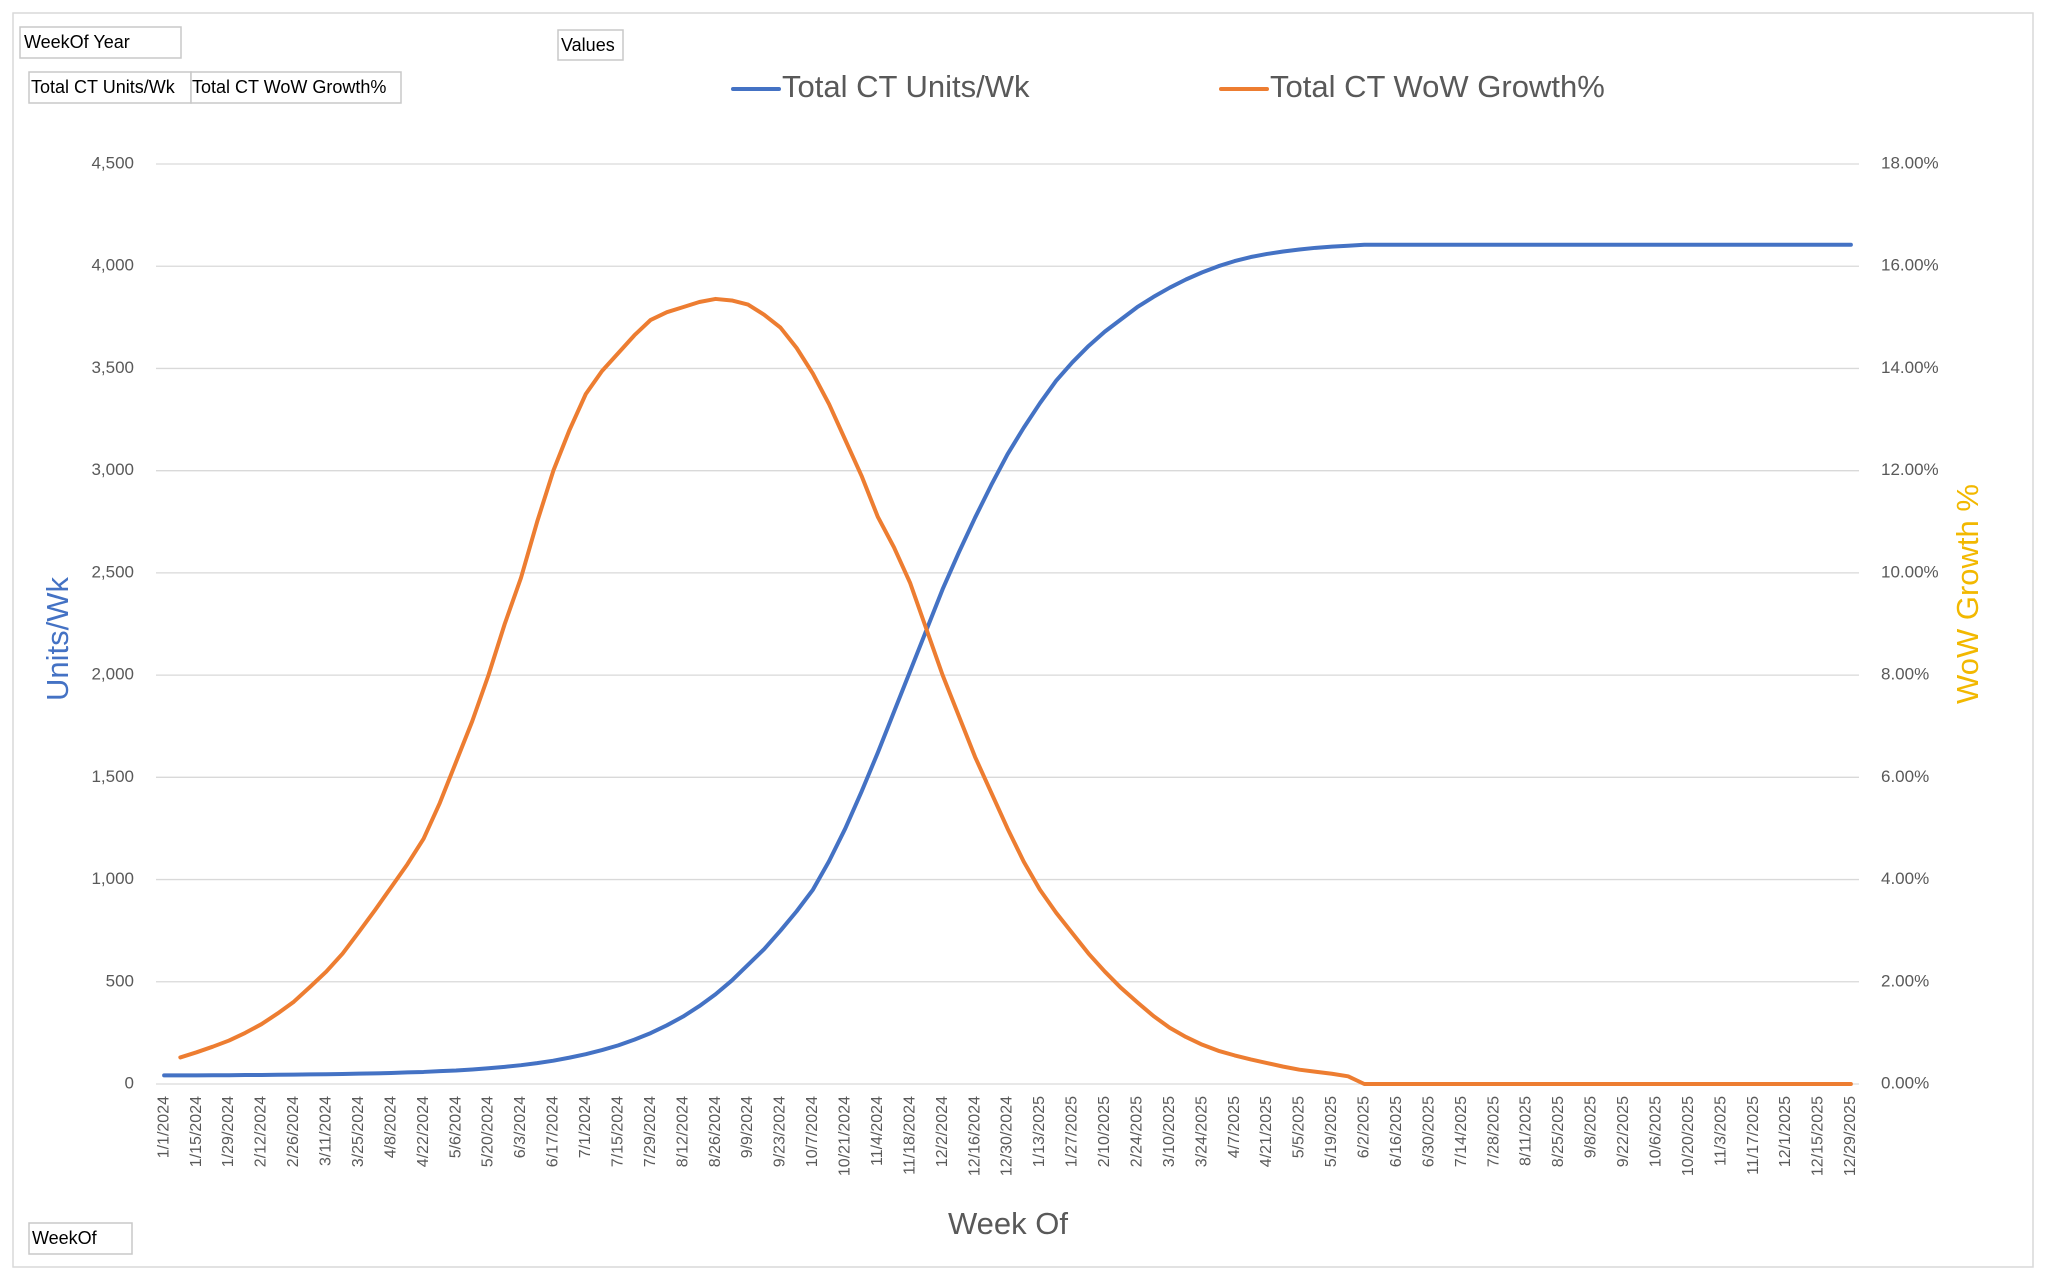  Describe the element at coordinates (289, 87) in the screenshot. I see `pivot-button-label: Total CT WoW Growth%` at that location.